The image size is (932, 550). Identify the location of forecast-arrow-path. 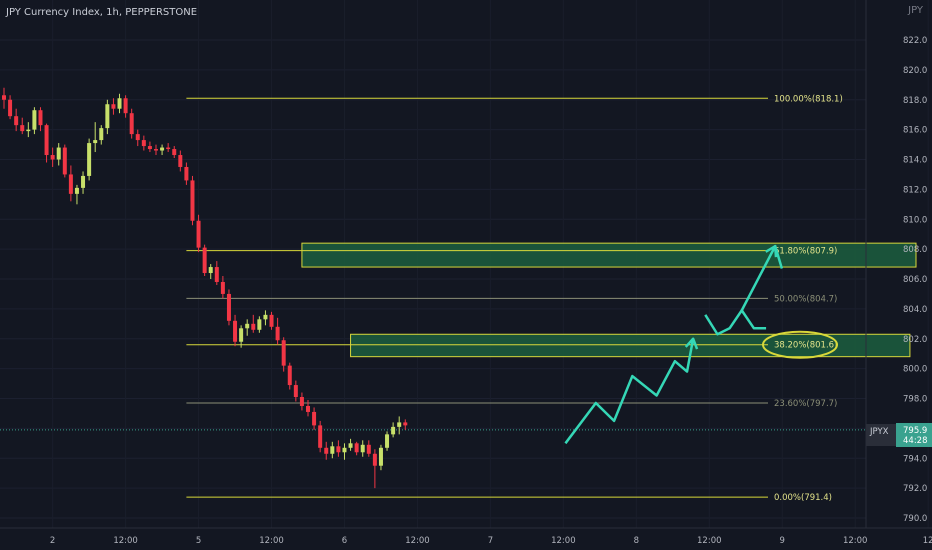
(674, 344).